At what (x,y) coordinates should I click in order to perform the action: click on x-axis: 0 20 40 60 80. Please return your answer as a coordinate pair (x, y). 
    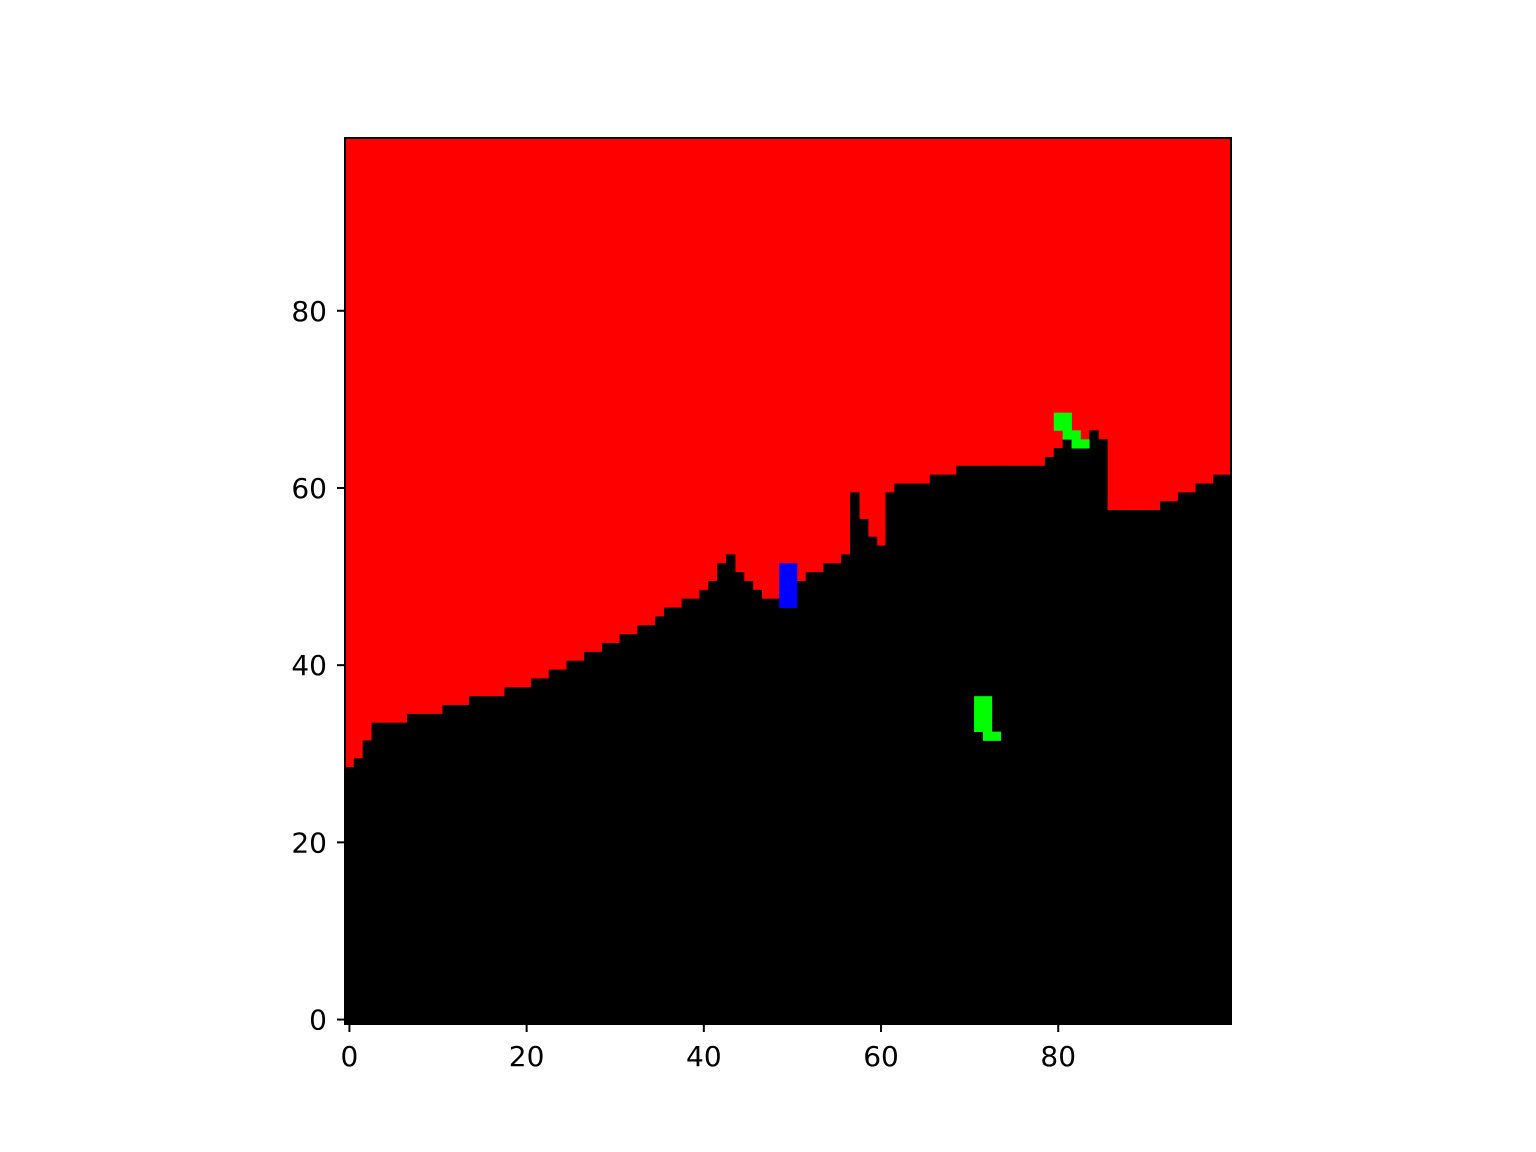
    Looking at the image, I should click on (708, 1048).